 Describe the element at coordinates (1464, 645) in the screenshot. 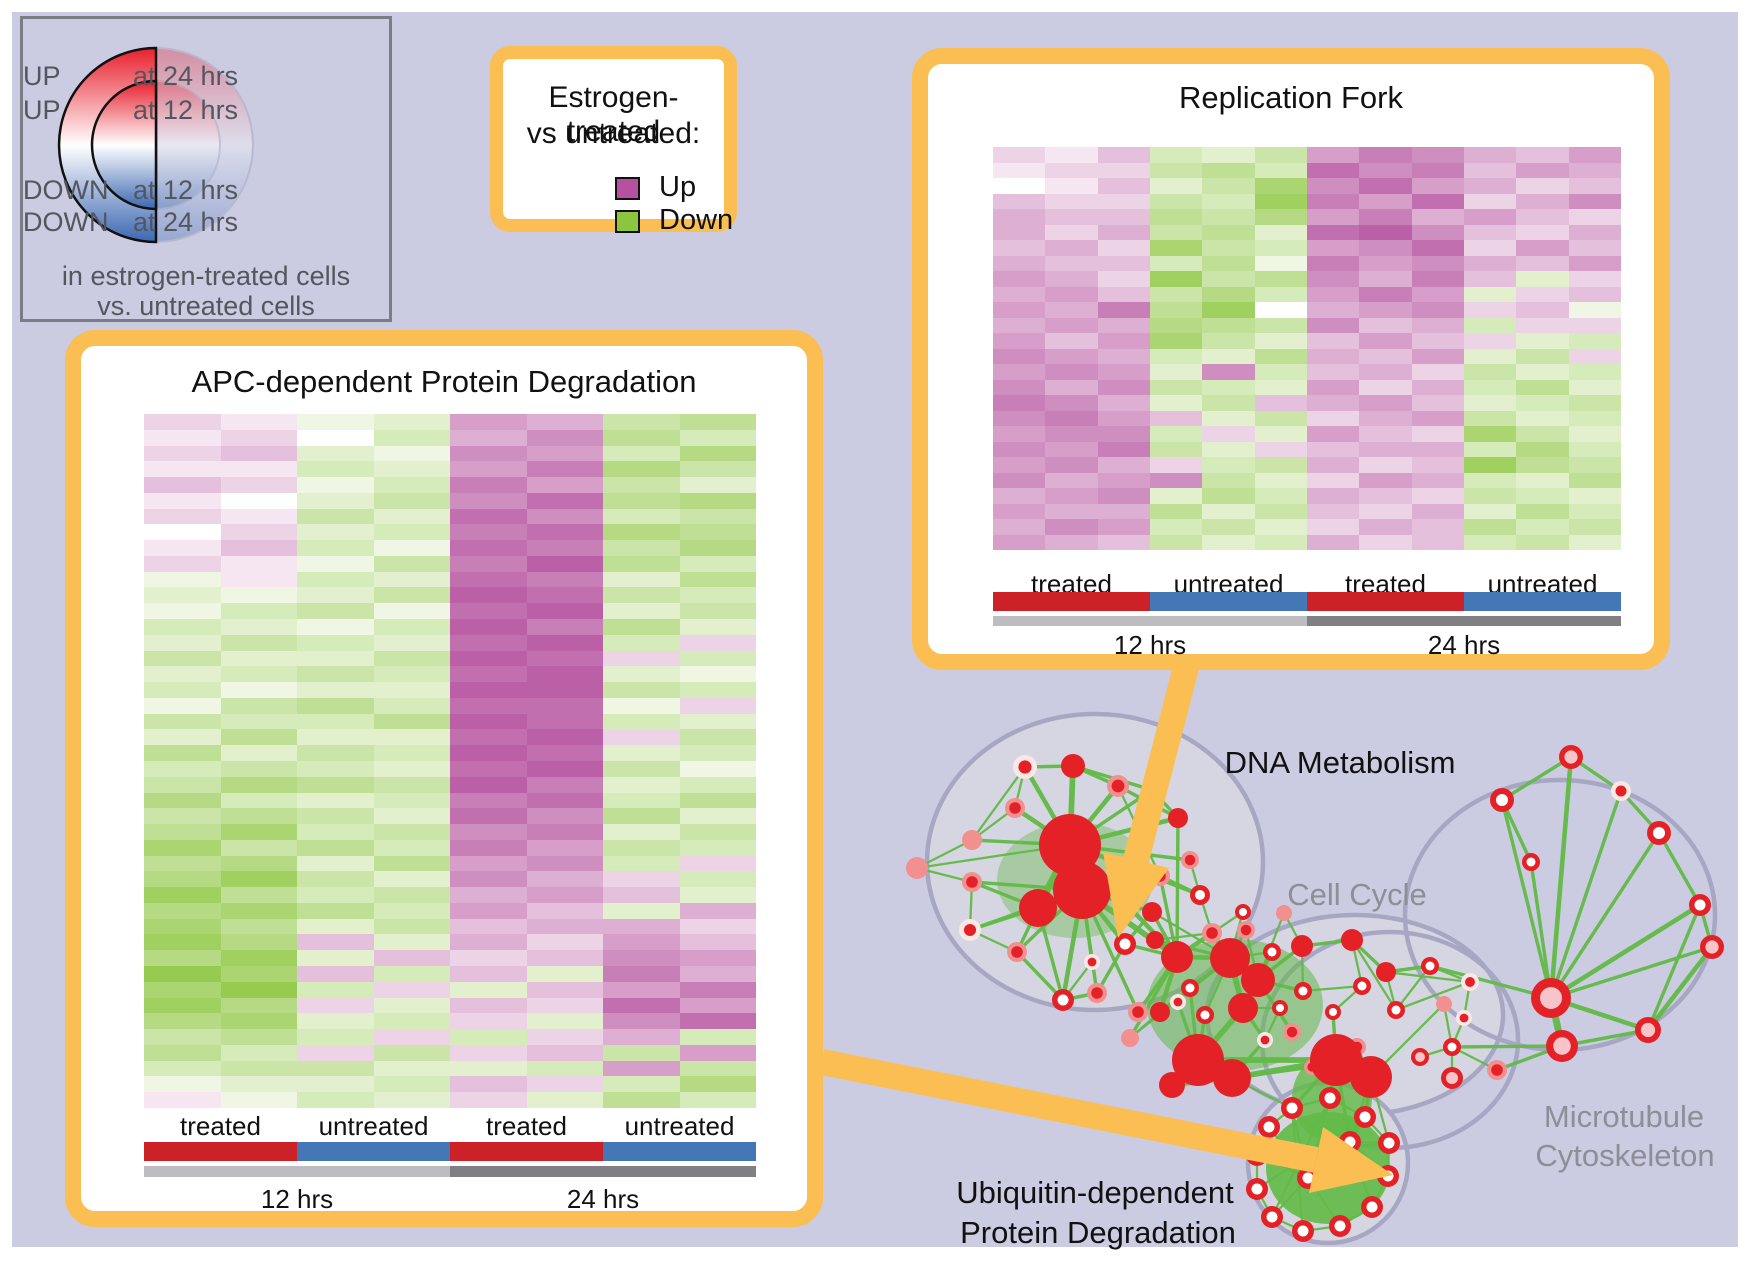

I see `time-label-rep-1: 24 hrs` at that location.